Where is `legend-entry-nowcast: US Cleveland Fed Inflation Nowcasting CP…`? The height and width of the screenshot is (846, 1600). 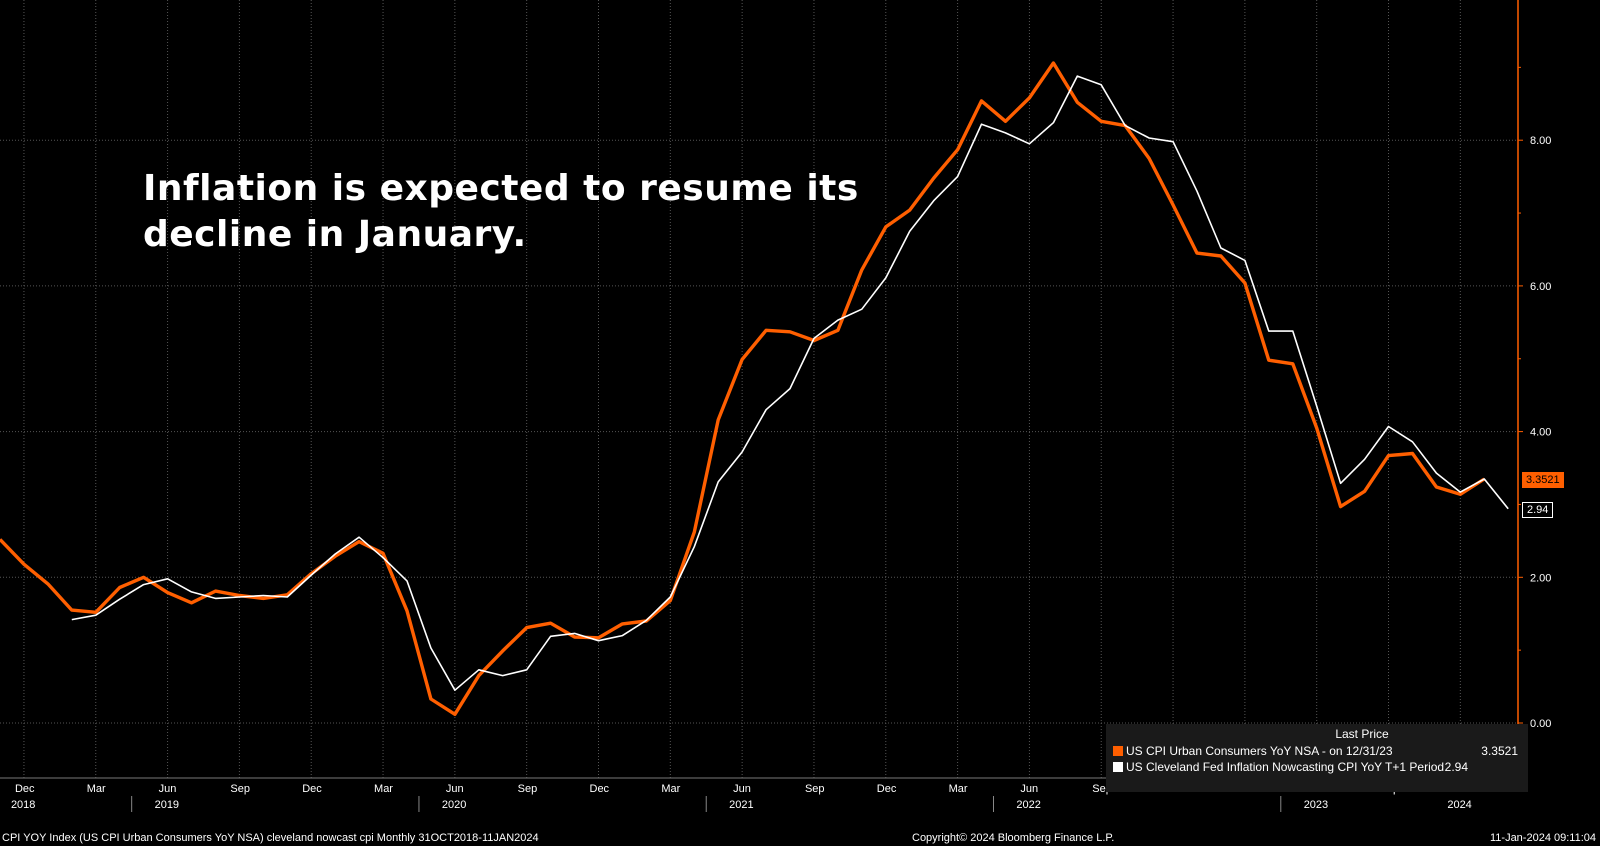
legend-entry-nowcast: US Cleveland Fed Inflation Nowcasting CP… is located at coordinates (1317, 767).